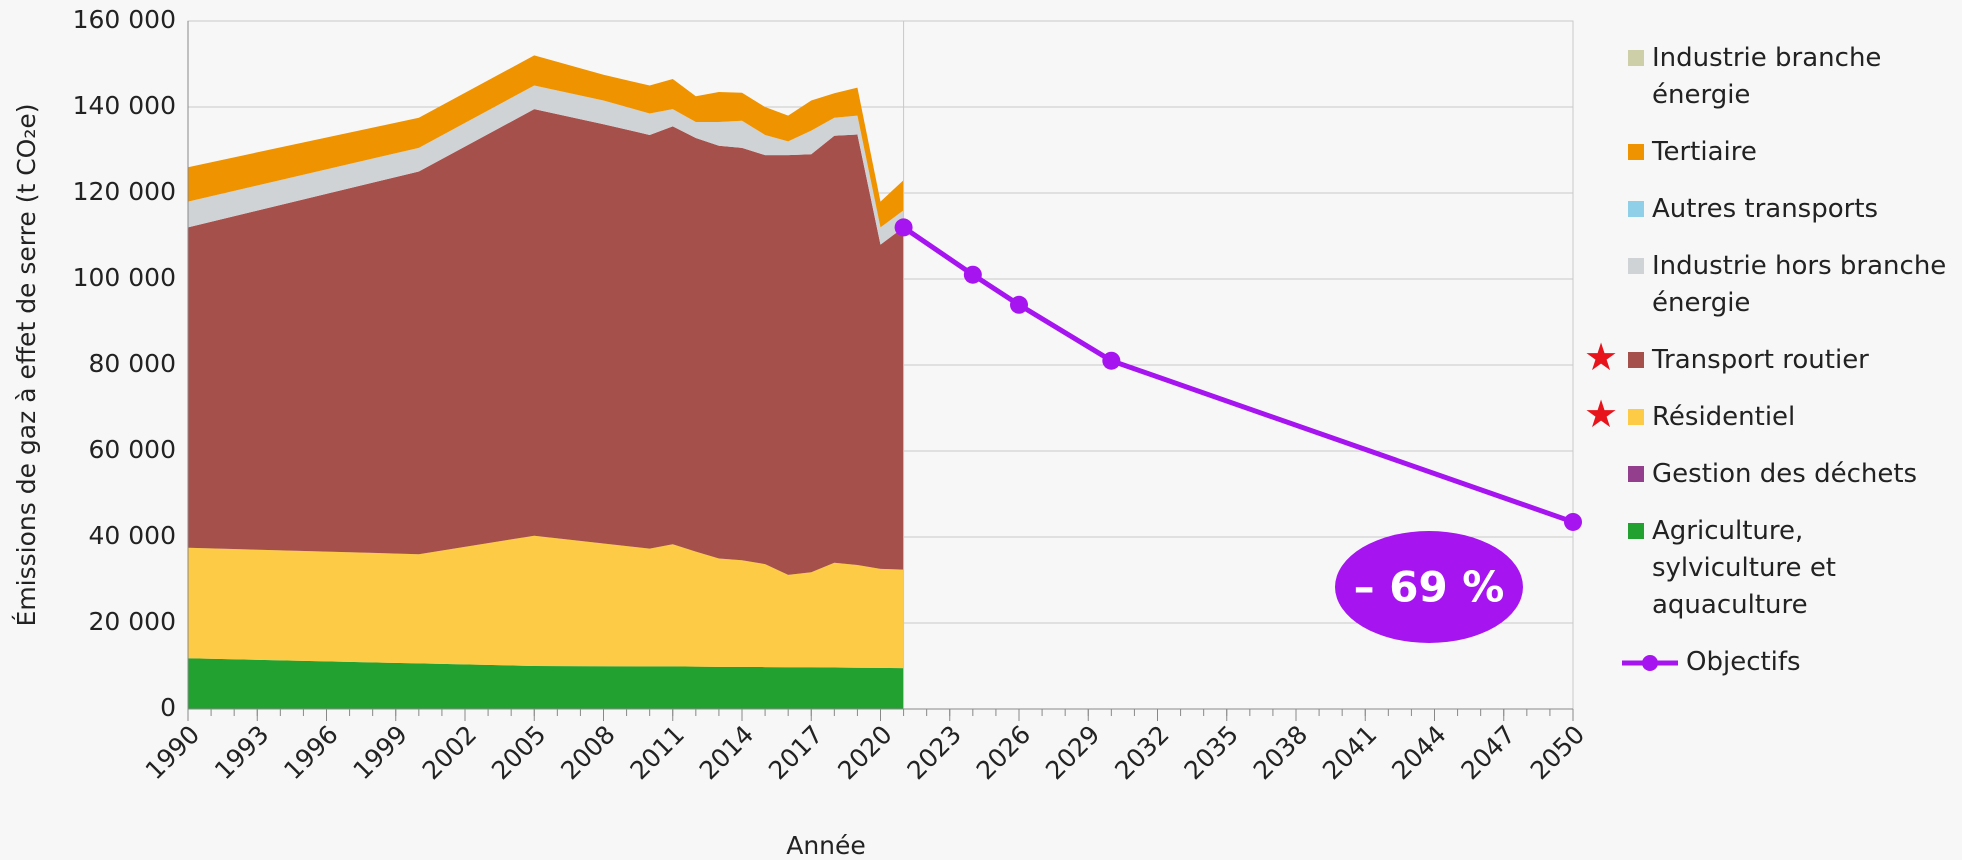 The width and height of the screenshot is (1962, 860). Describe the element at coordinates (1003, 752) in the screenshot. I see `x-tick-label: 2026` at that location.